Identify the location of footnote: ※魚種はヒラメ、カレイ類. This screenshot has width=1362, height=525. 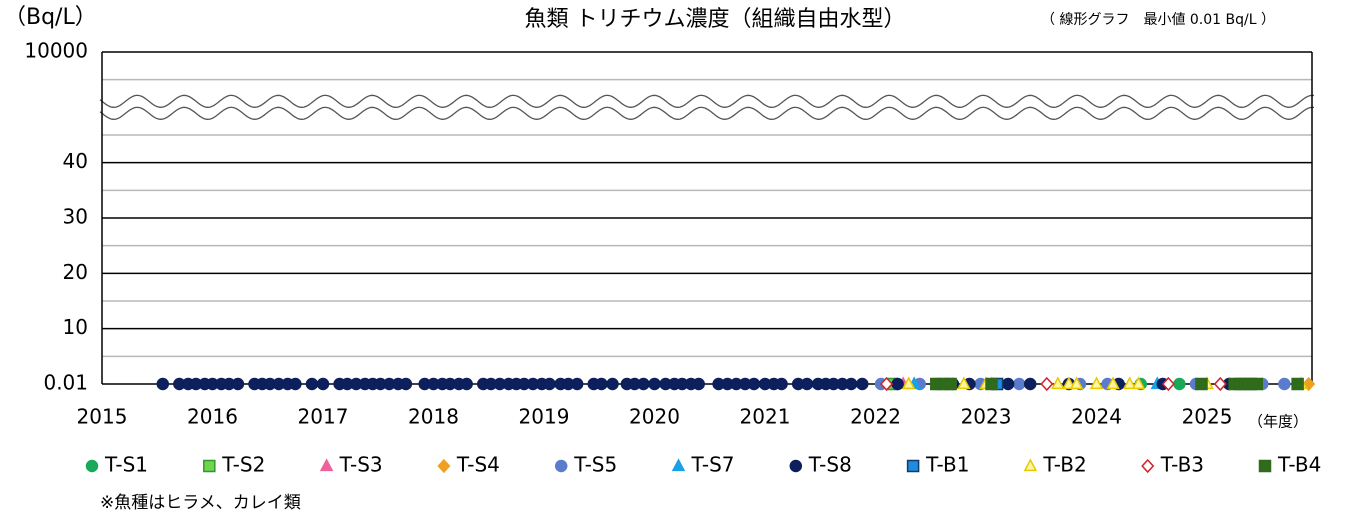
(200, 503).